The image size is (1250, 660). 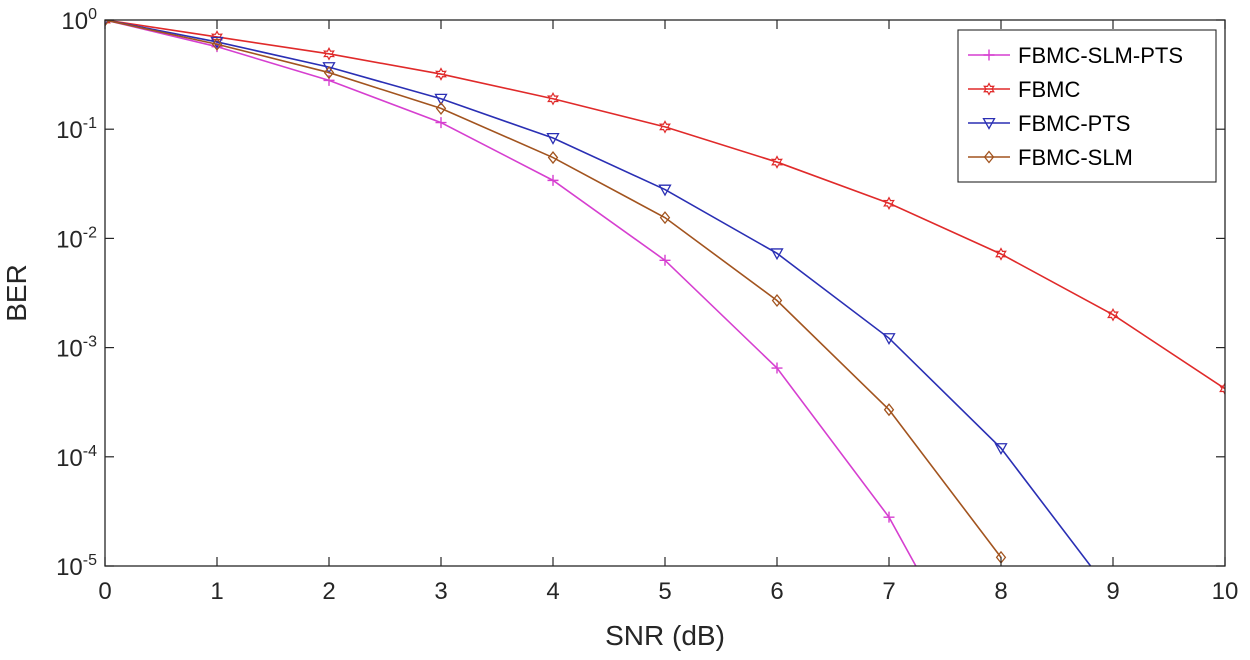 What do you see at coordinates (440, 591) in the screenshot?
I see `x-tick-label: 3` at bounding box center [440, 591].